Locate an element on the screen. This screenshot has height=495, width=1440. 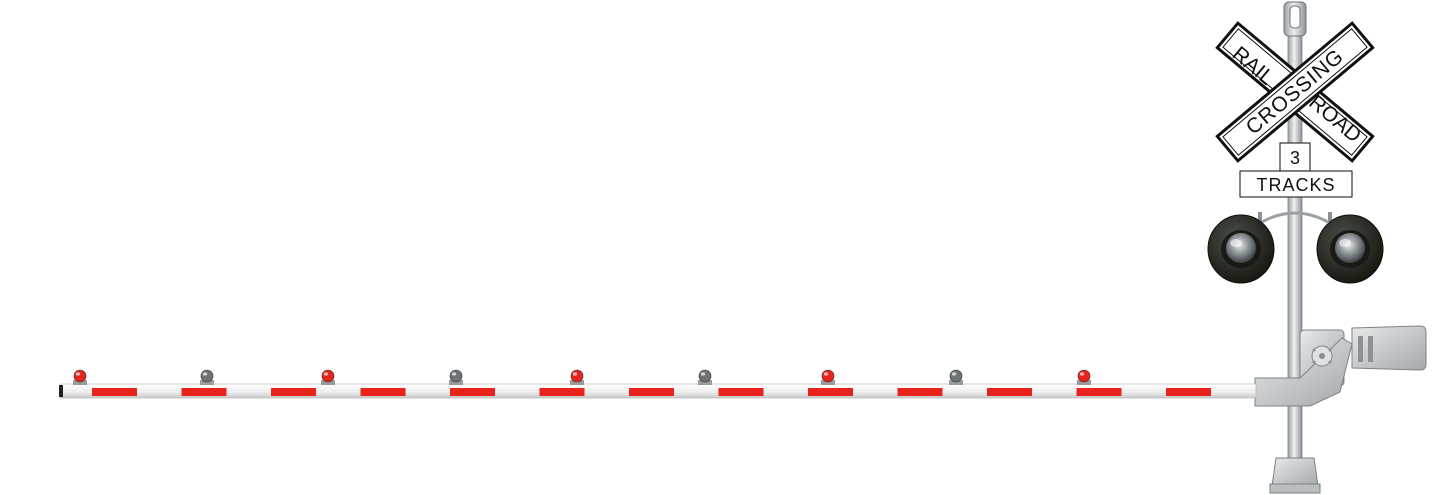
tracks-label-plate is located at coordinates (1296, 184).